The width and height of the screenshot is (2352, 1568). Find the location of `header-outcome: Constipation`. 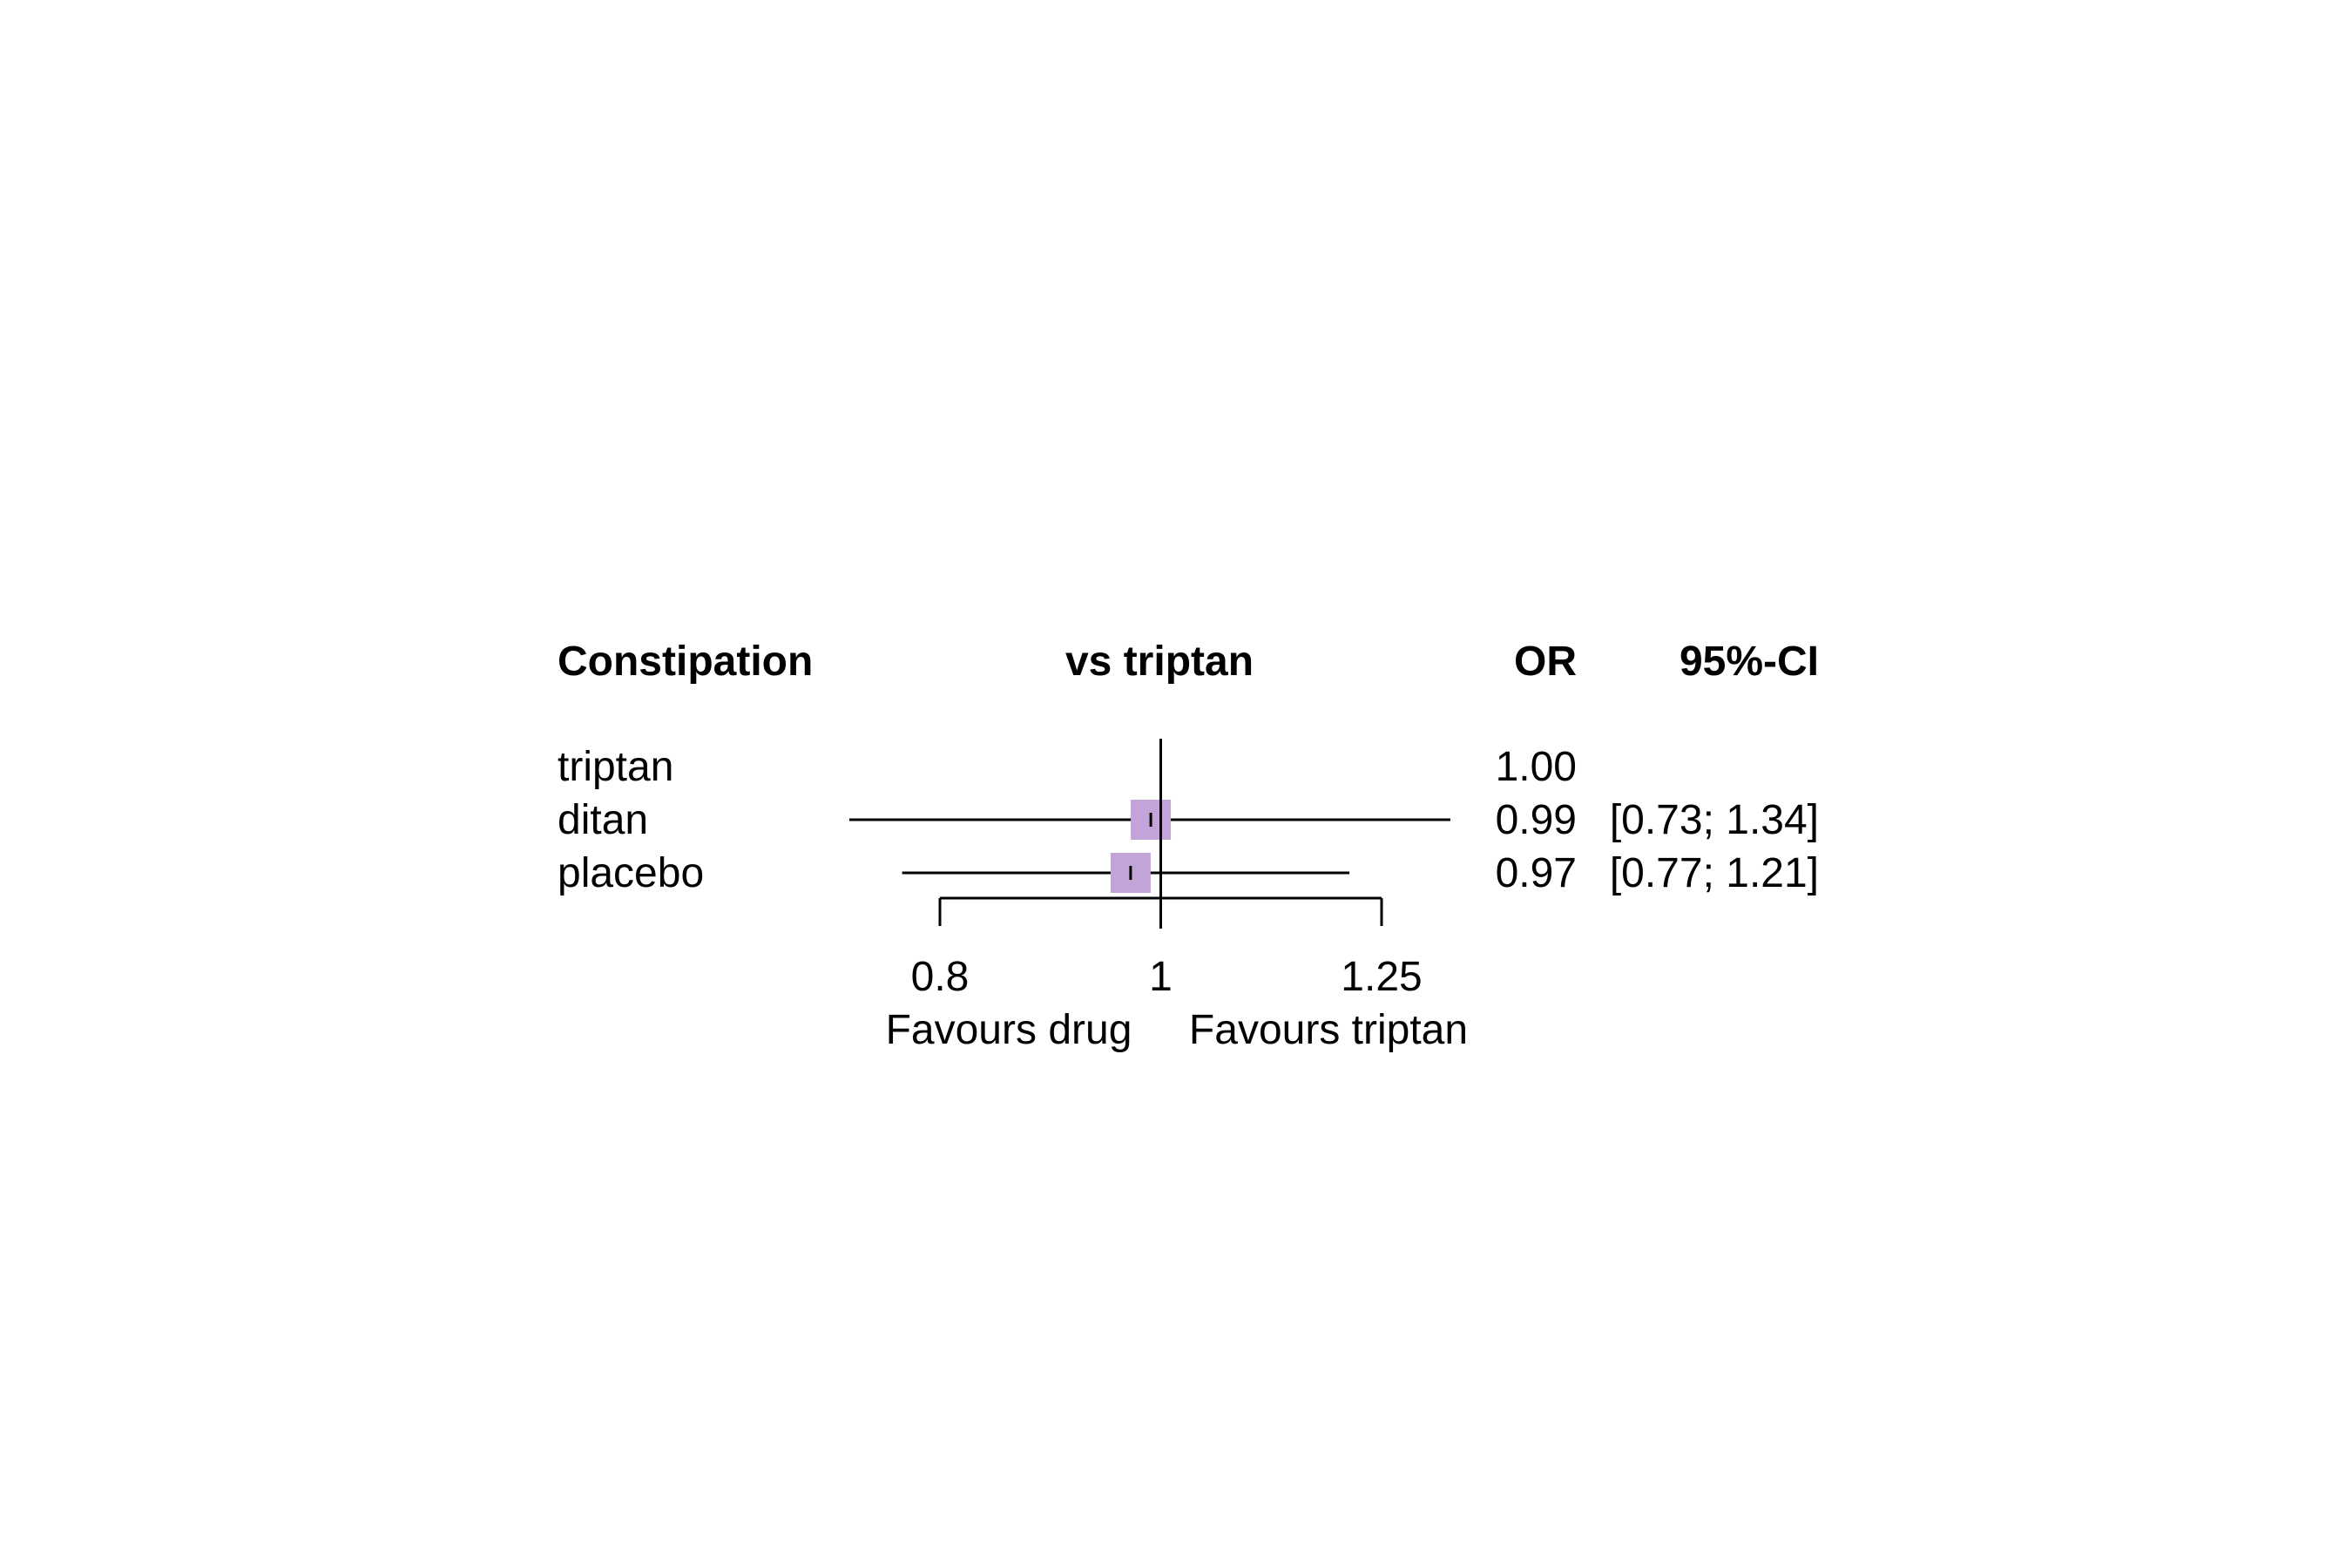

header-outcome: Constipation is located at coordinates (685, 662).